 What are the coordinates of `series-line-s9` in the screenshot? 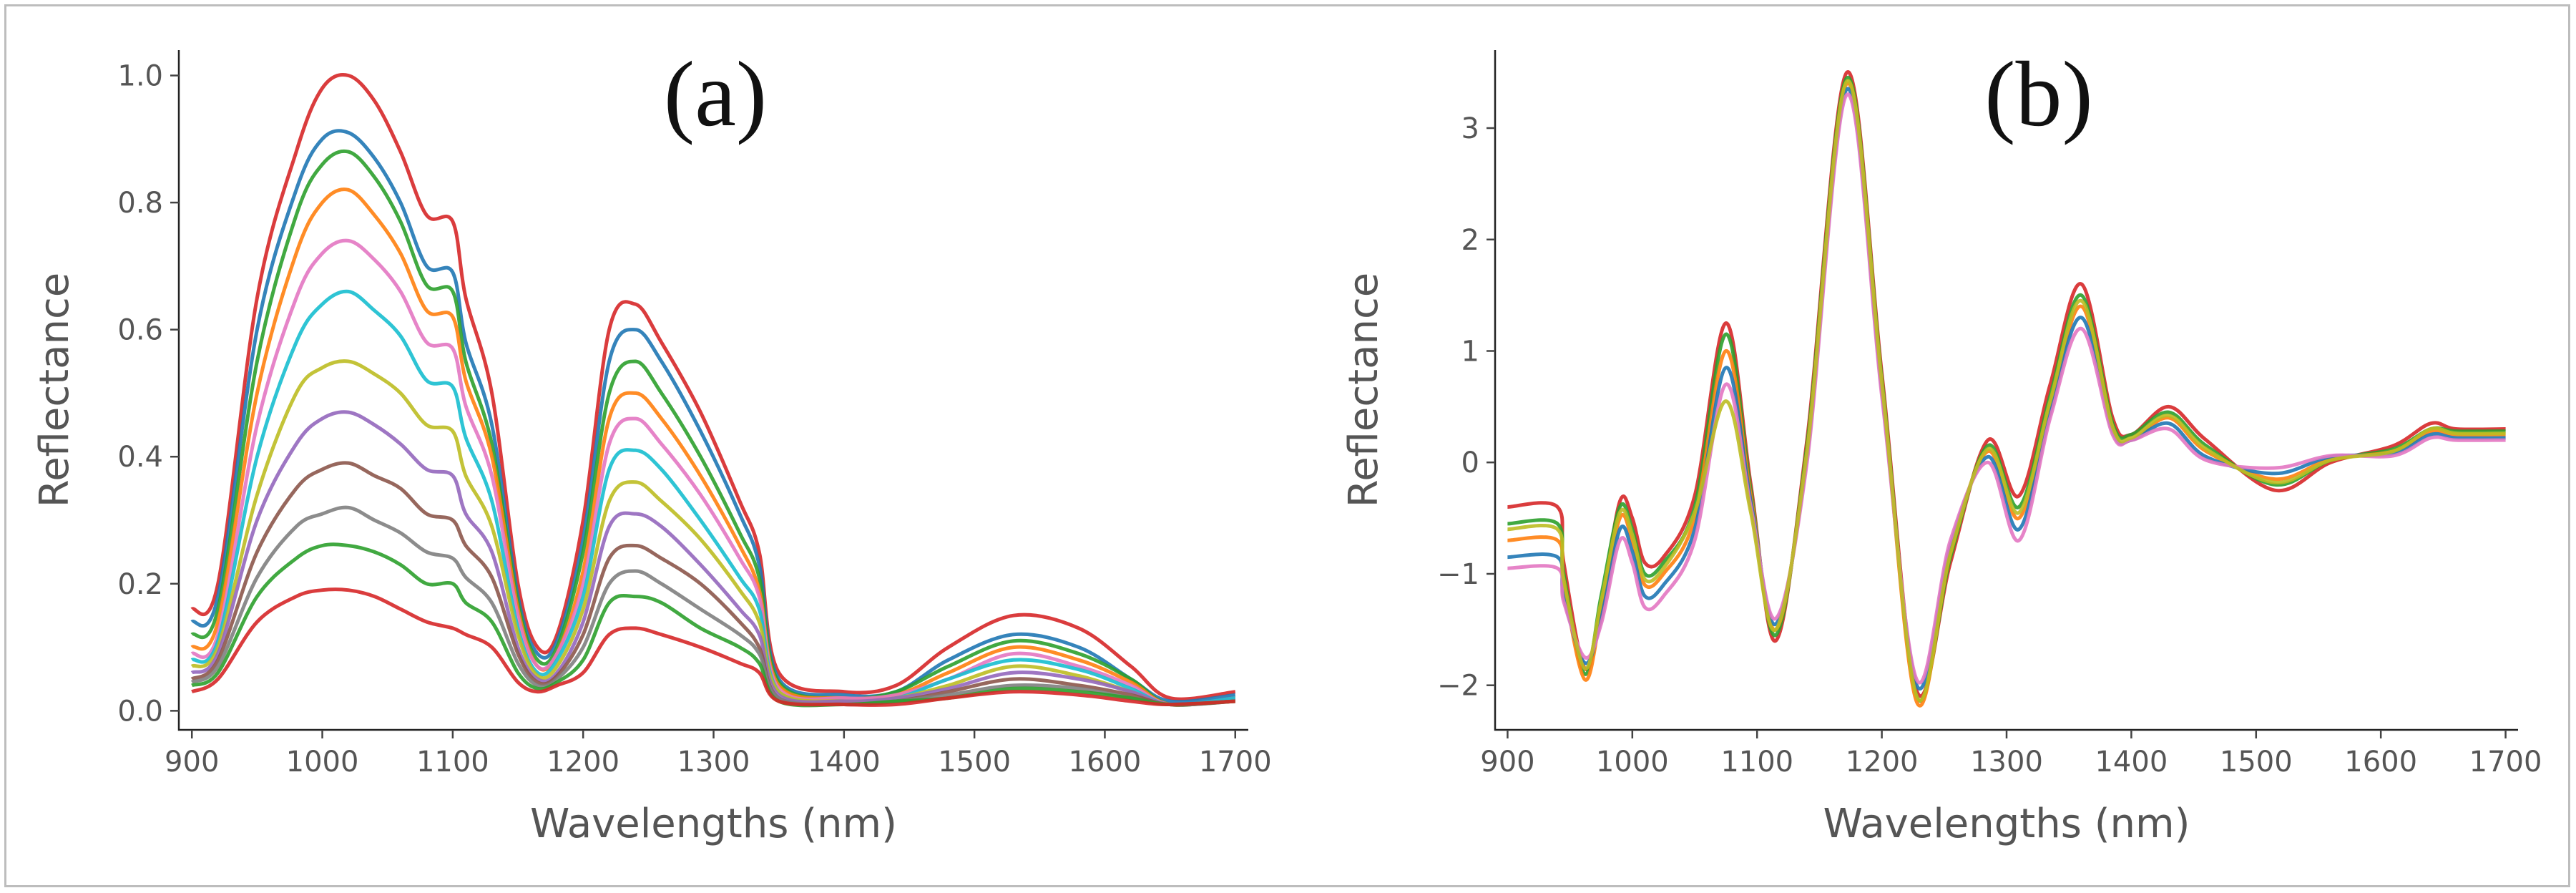 It's located at (712, 584).